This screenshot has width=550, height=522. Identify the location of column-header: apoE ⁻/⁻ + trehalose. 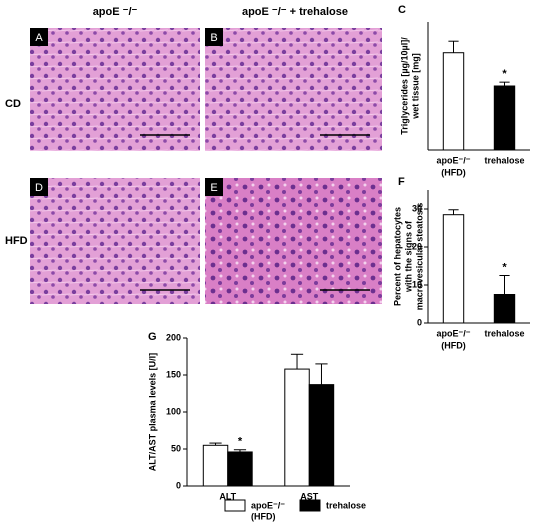
(295, 12).